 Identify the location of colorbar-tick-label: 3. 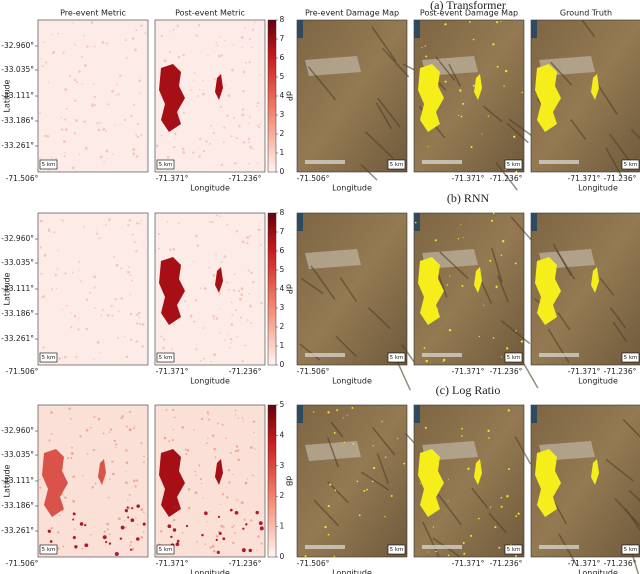
(282, 114).